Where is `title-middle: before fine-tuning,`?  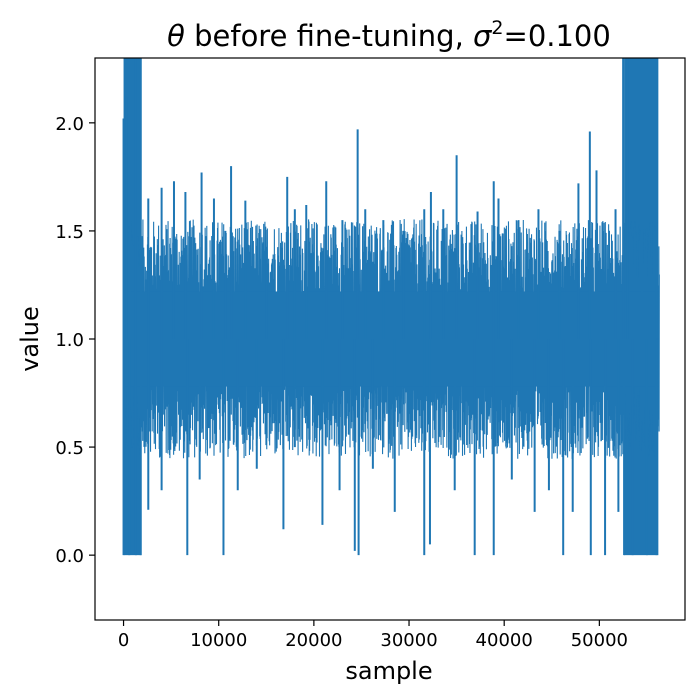
title-middle: before fine-tuning, is located at coordinates (329, 36).